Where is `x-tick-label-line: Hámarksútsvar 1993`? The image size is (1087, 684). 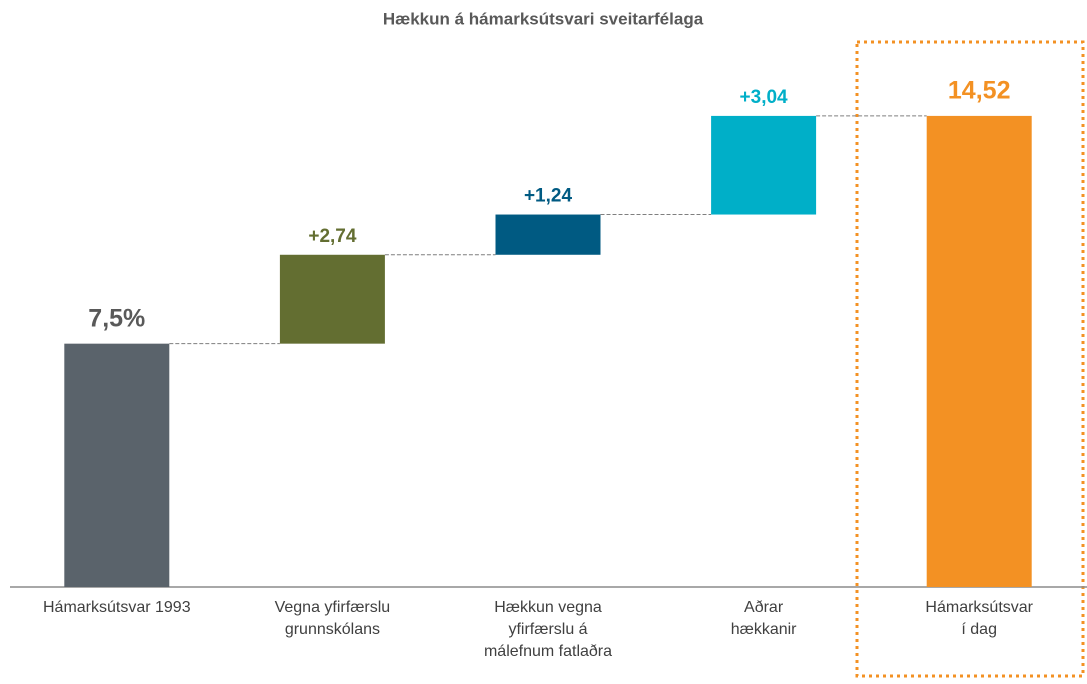
x-tick-label-line: Hámarksútsvar 1993 is located at coordinates (117, 607).